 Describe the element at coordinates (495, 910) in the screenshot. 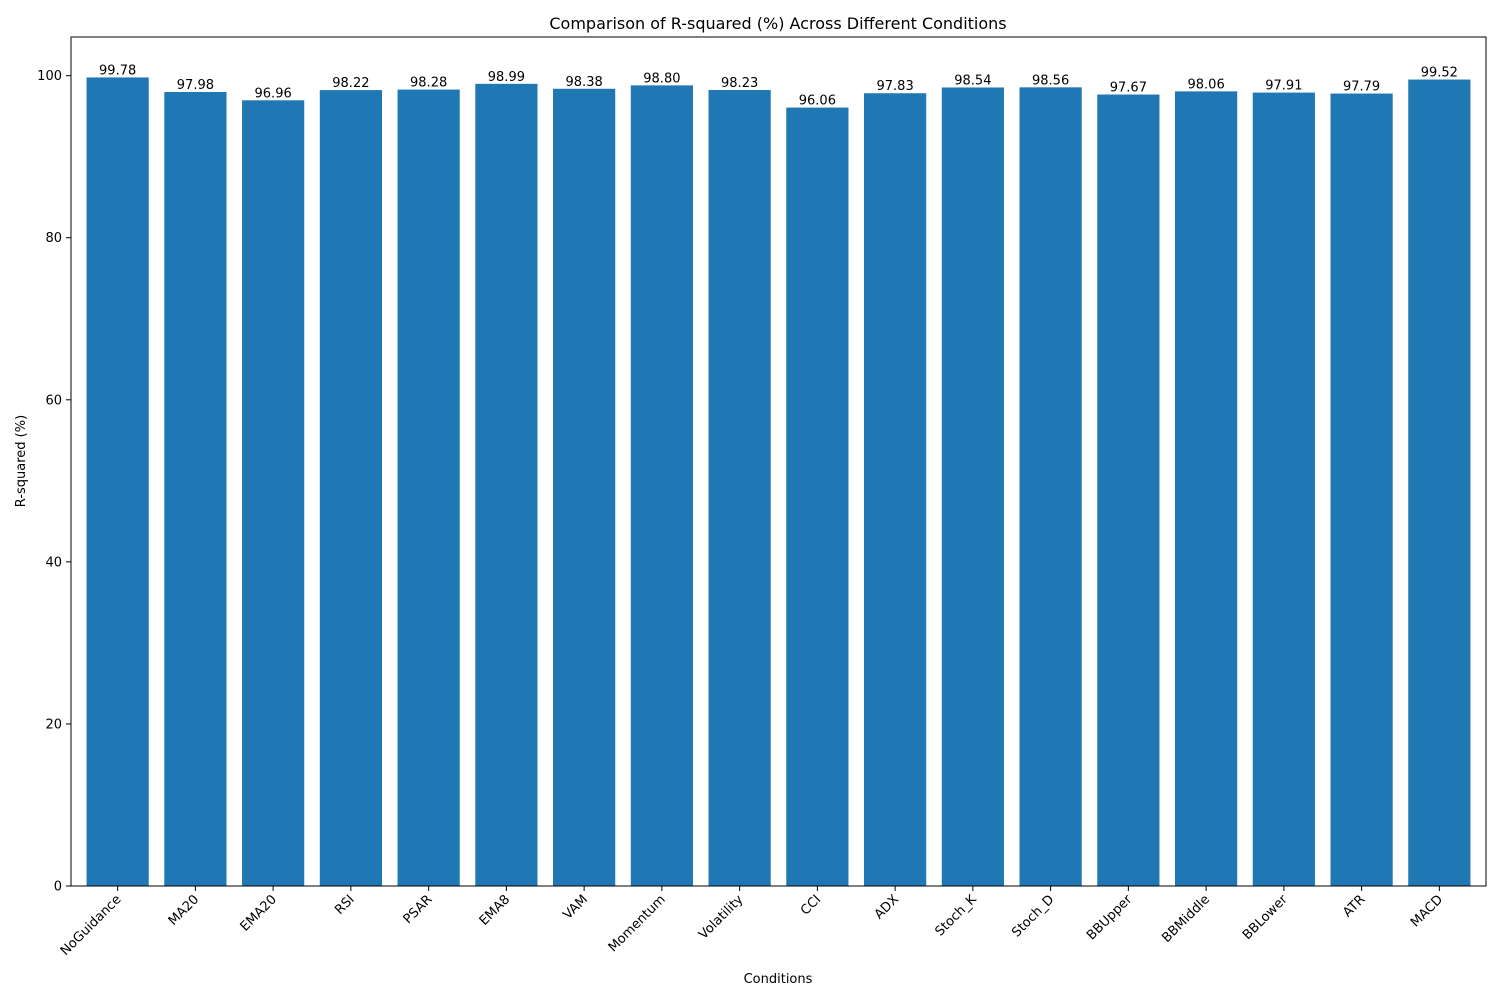

I see `x-tick-label: EMA8` at that location.